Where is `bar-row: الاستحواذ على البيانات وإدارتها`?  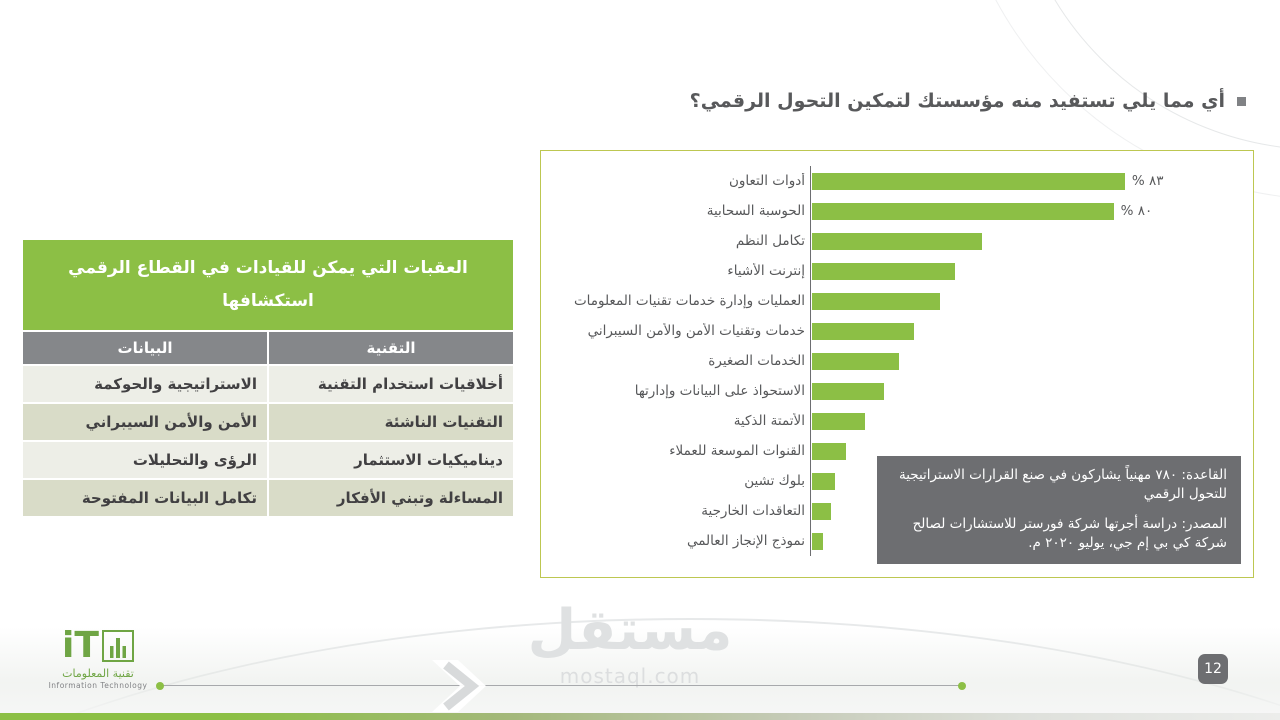
bar-row: الاستحواذ على البيانات وإدارتها is located at coordinates (904, 391).